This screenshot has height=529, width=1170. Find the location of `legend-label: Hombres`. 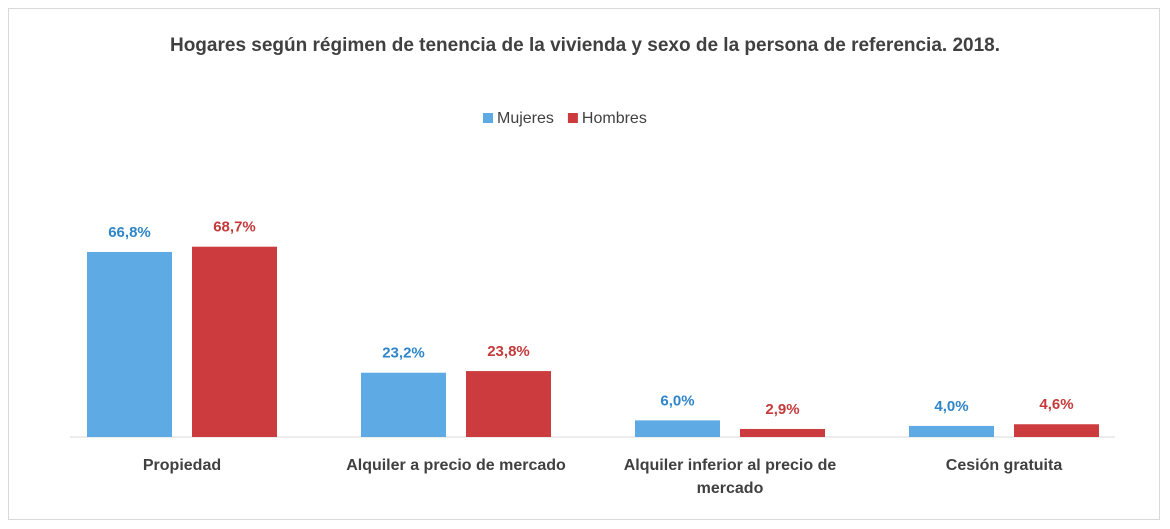

legend-label: Hombres is located at coordinates (614, 118).